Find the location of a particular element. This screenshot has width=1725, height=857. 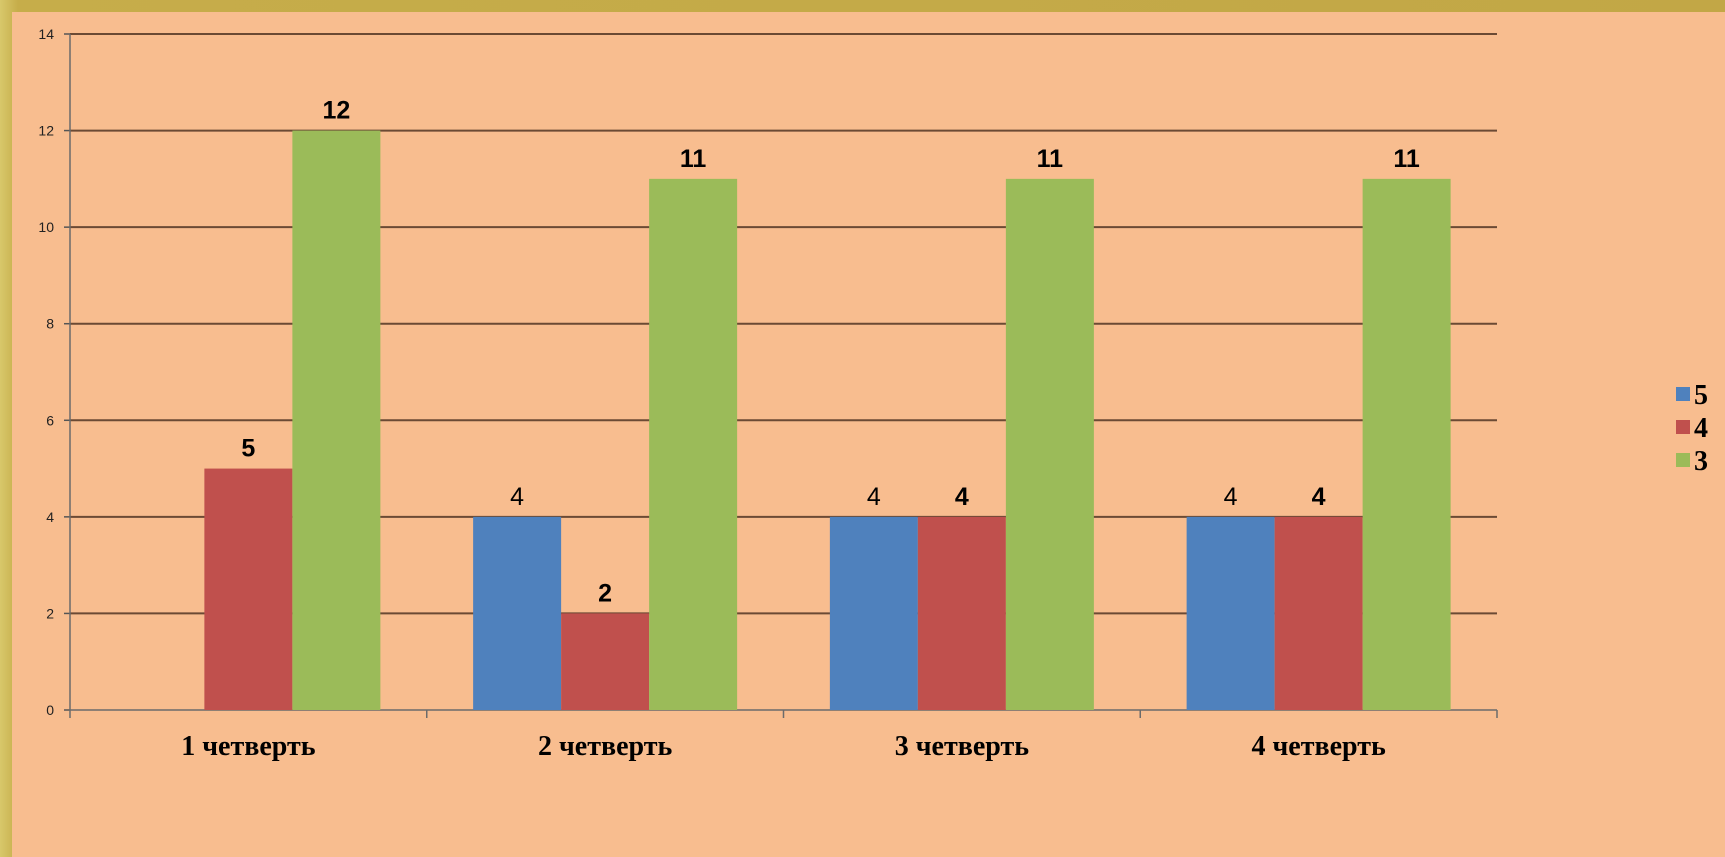

data-label-series-4-4: 4 is located at coordinates (1319, 497).